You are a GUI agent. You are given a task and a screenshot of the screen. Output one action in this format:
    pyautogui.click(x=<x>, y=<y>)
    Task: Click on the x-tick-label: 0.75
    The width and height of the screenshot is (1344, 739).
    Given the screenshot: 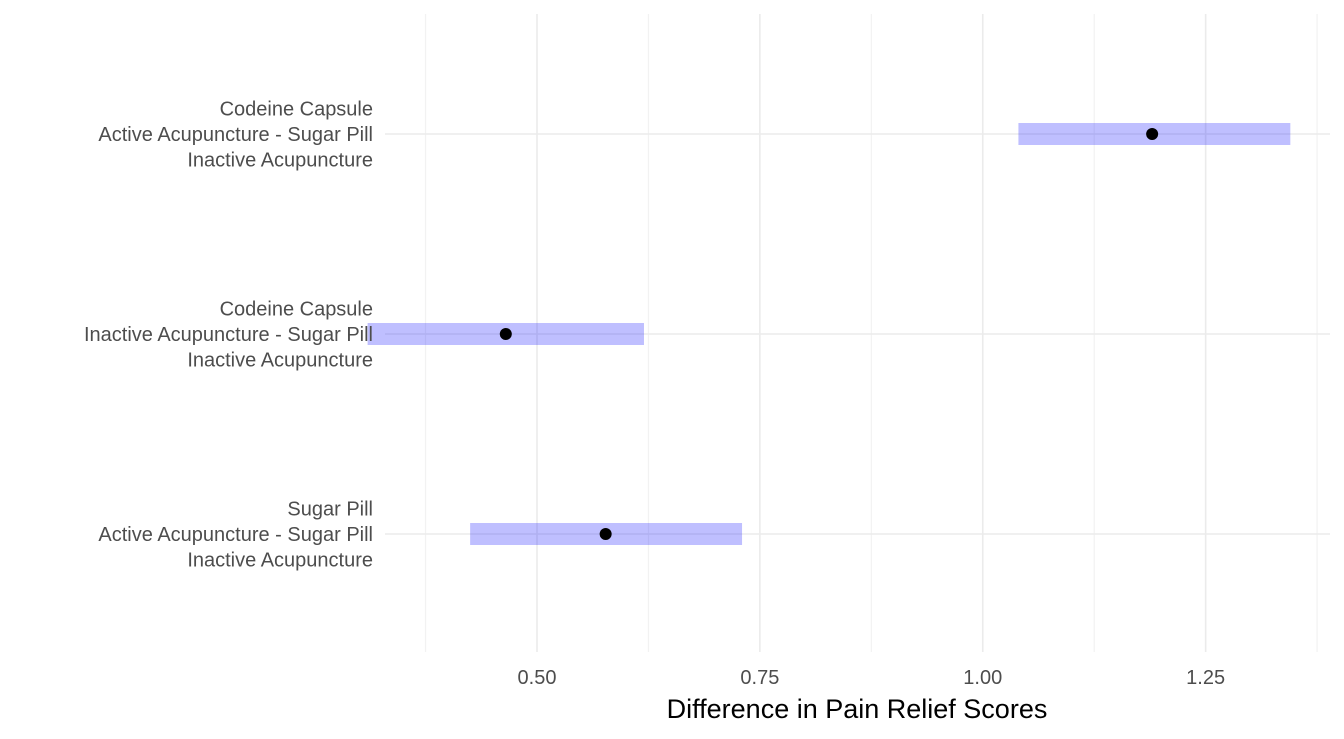 What is the action you would take?
    pyautogui.click(x=759, y=678)
    